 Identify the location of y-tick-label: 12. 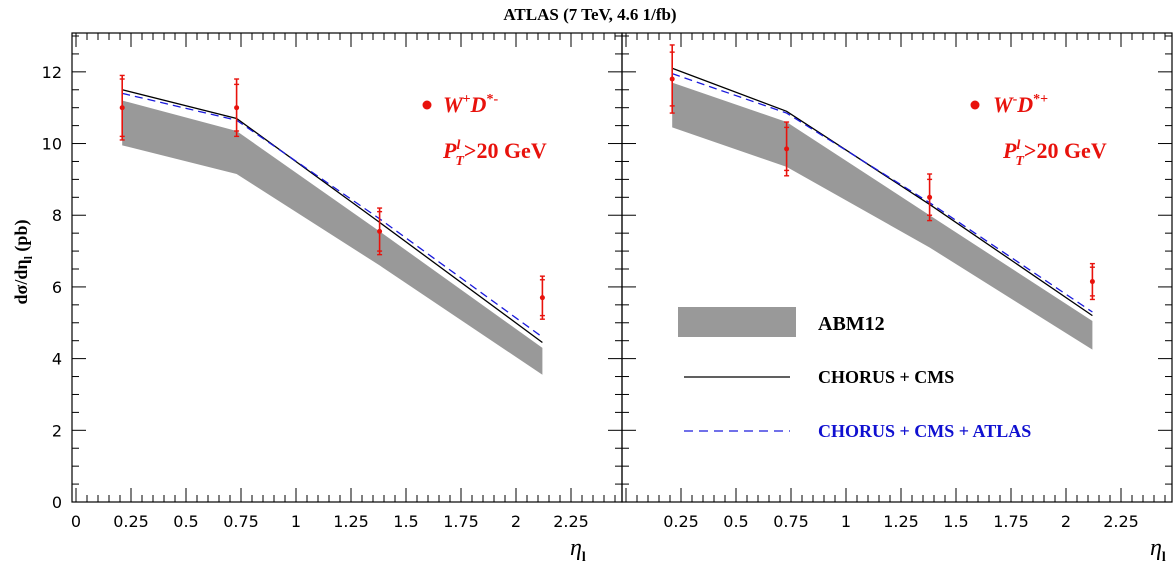
(52, 72).